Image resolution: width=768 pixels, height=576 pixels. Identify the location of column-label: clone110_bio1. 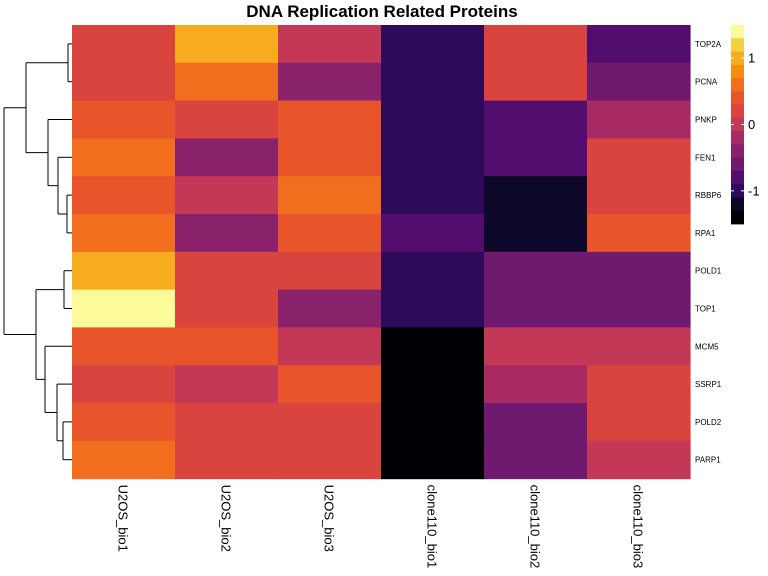
(432, 527).